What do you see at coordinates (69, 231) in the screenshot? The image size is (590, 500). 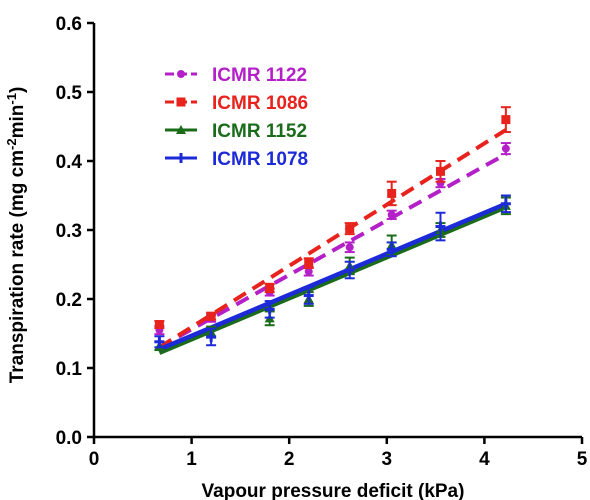 I see `y-tick-label: 0.3` at bounding box center [69, 231].